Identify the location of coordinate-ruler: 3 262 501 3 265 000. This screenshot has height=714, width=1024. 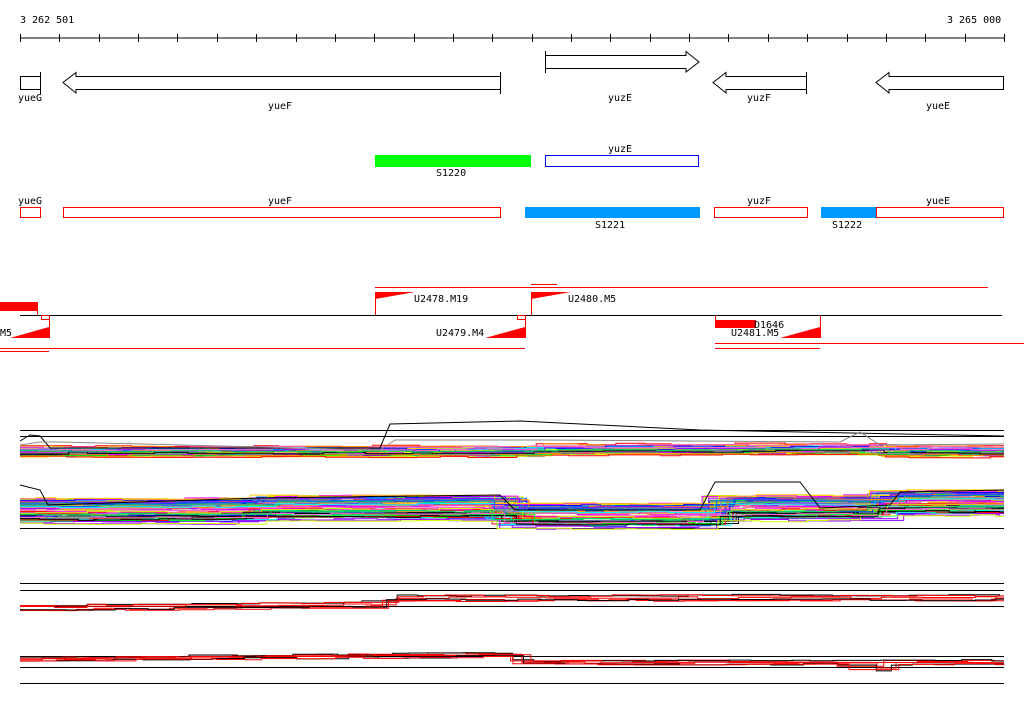
(512, 28).